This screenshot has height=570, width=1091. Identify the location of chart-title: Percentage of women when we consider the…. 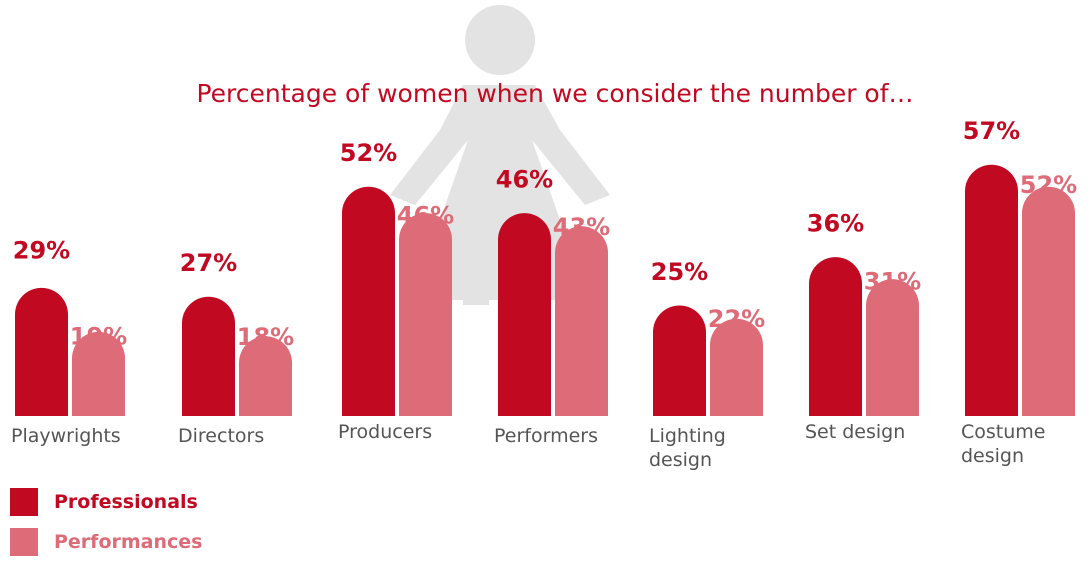
(554, 93).